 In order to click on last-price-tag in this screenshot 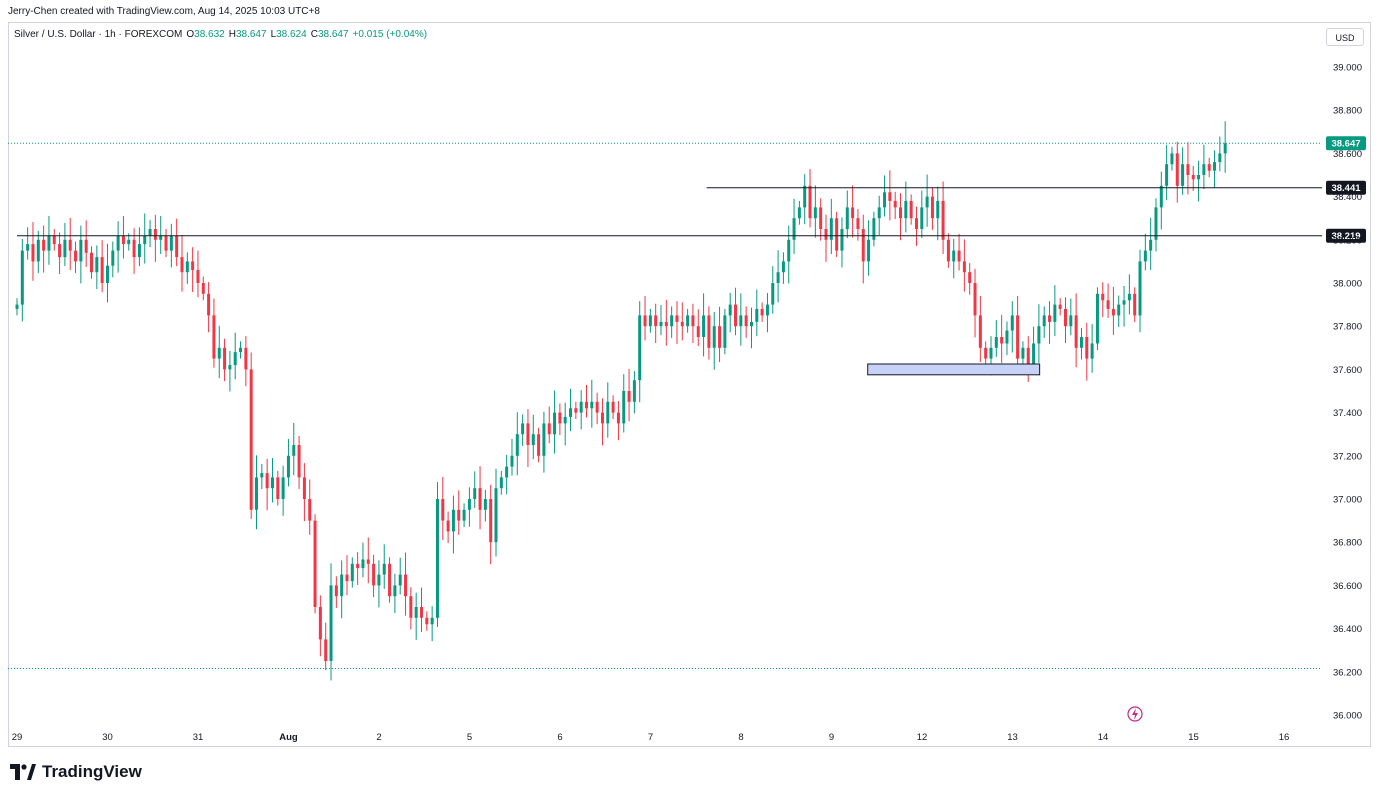, I will do `click(1346, 143)`.